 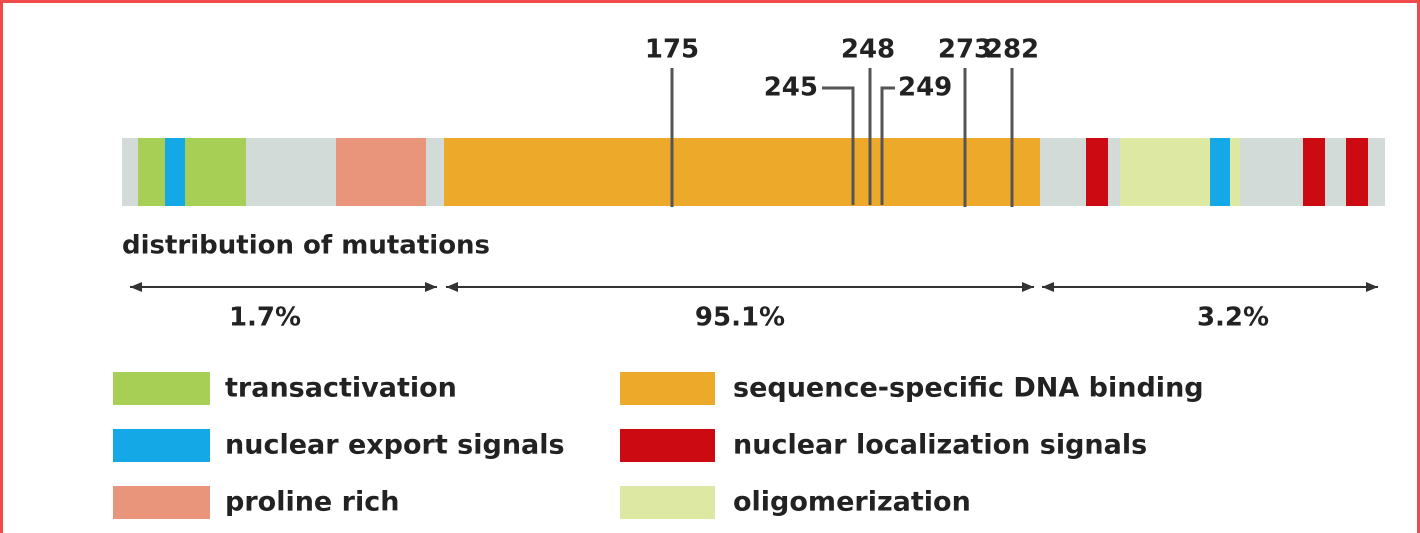 What do you see at coordinates (791, 88) in the screenshot?
I see `hotspot-label: 245` at bounding box center [791, 88].